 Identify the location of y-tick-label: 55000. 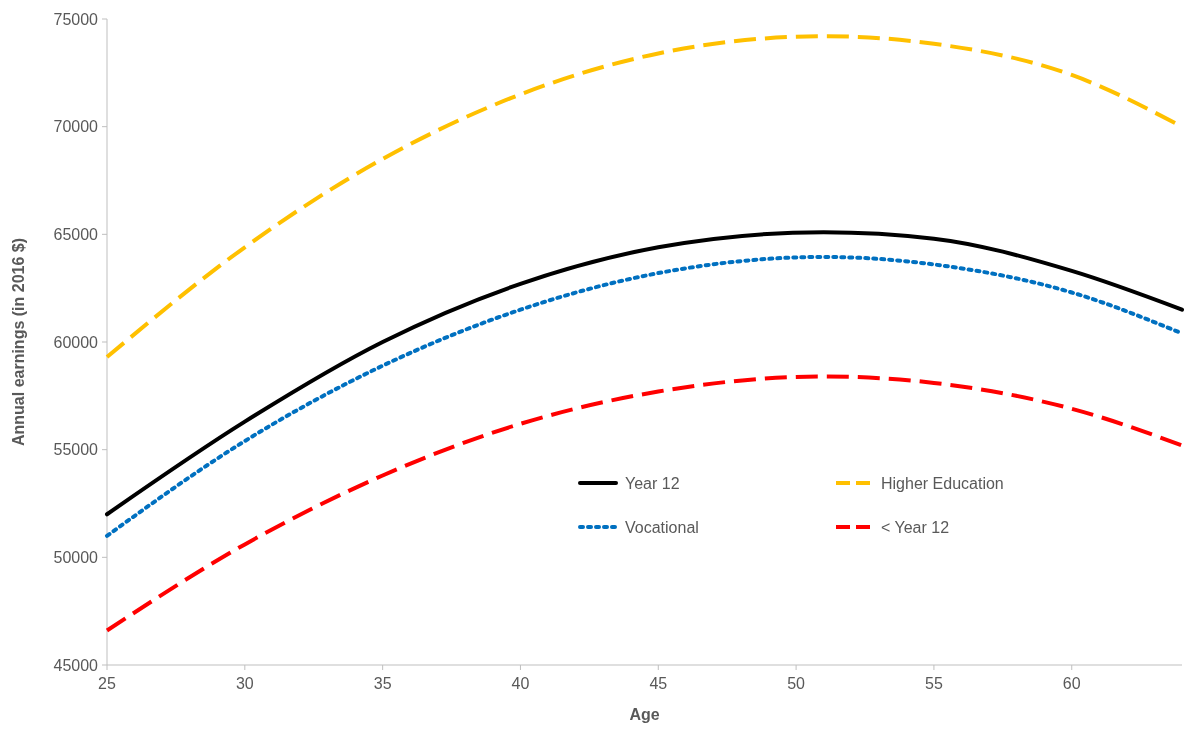
(76, 450).